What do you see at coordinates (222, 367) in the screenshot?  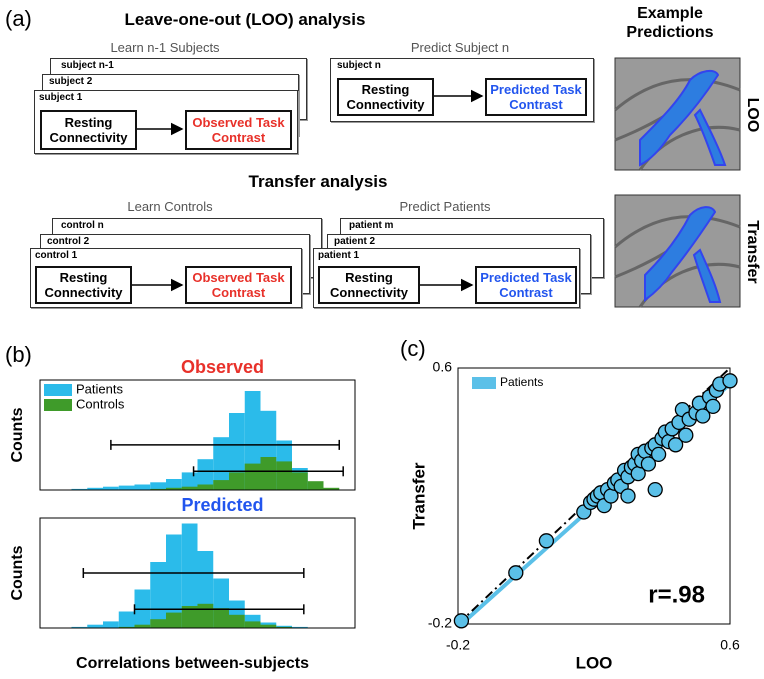 I see `chart-title: Observed` at bounding box center [222, 367].